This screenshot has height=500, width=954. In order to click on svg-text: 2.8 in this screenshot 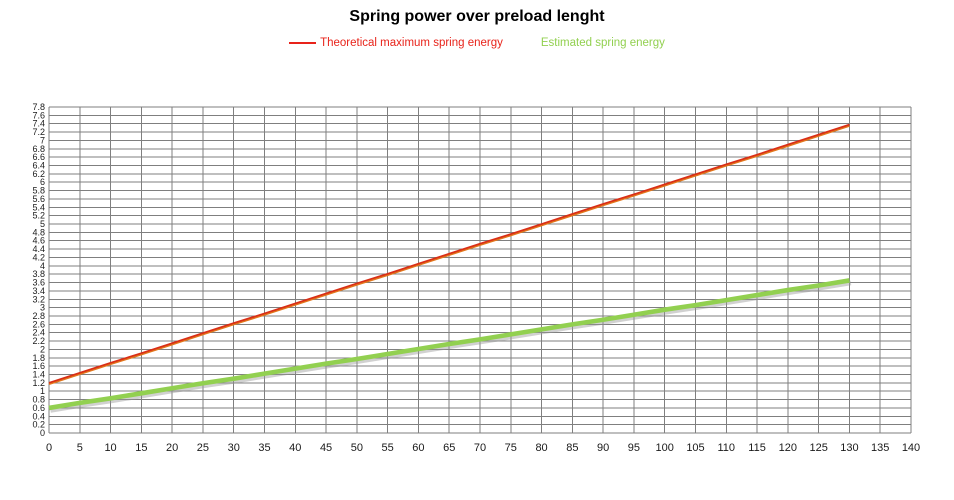, I will do `click(38, 316)`.